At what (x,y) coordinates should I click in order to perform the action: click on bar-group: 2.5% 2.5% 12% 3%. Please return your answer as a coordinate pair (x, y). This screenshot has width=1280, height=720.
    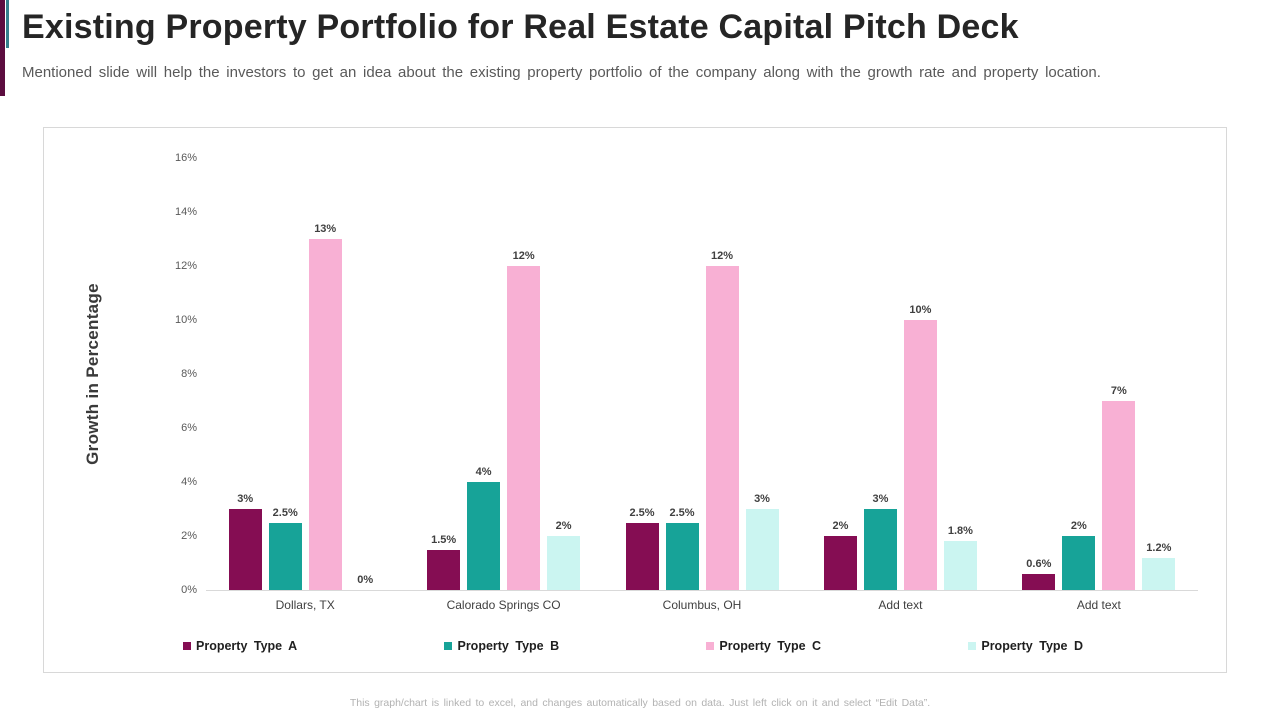
    Looking at the image, I should click on (702, 374).